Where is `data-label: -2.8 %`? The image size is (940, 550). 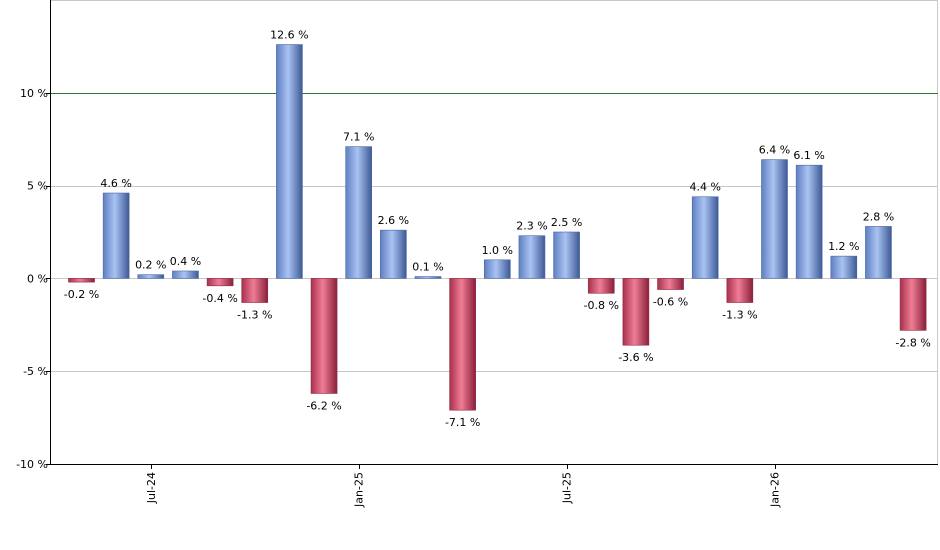 data-label: -2.8 % is located at coordinates (912, 342).